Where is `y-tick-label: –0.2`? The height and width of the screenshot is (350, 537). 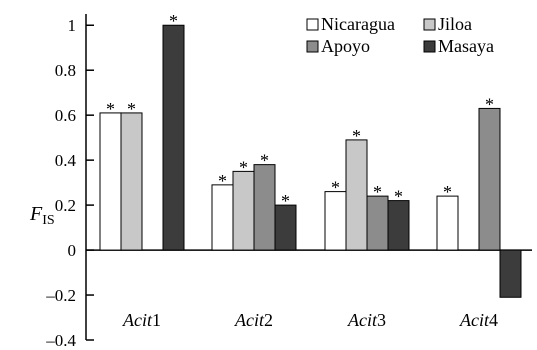
y-tick-label: –0.2 is located at coordinates (60, 295).